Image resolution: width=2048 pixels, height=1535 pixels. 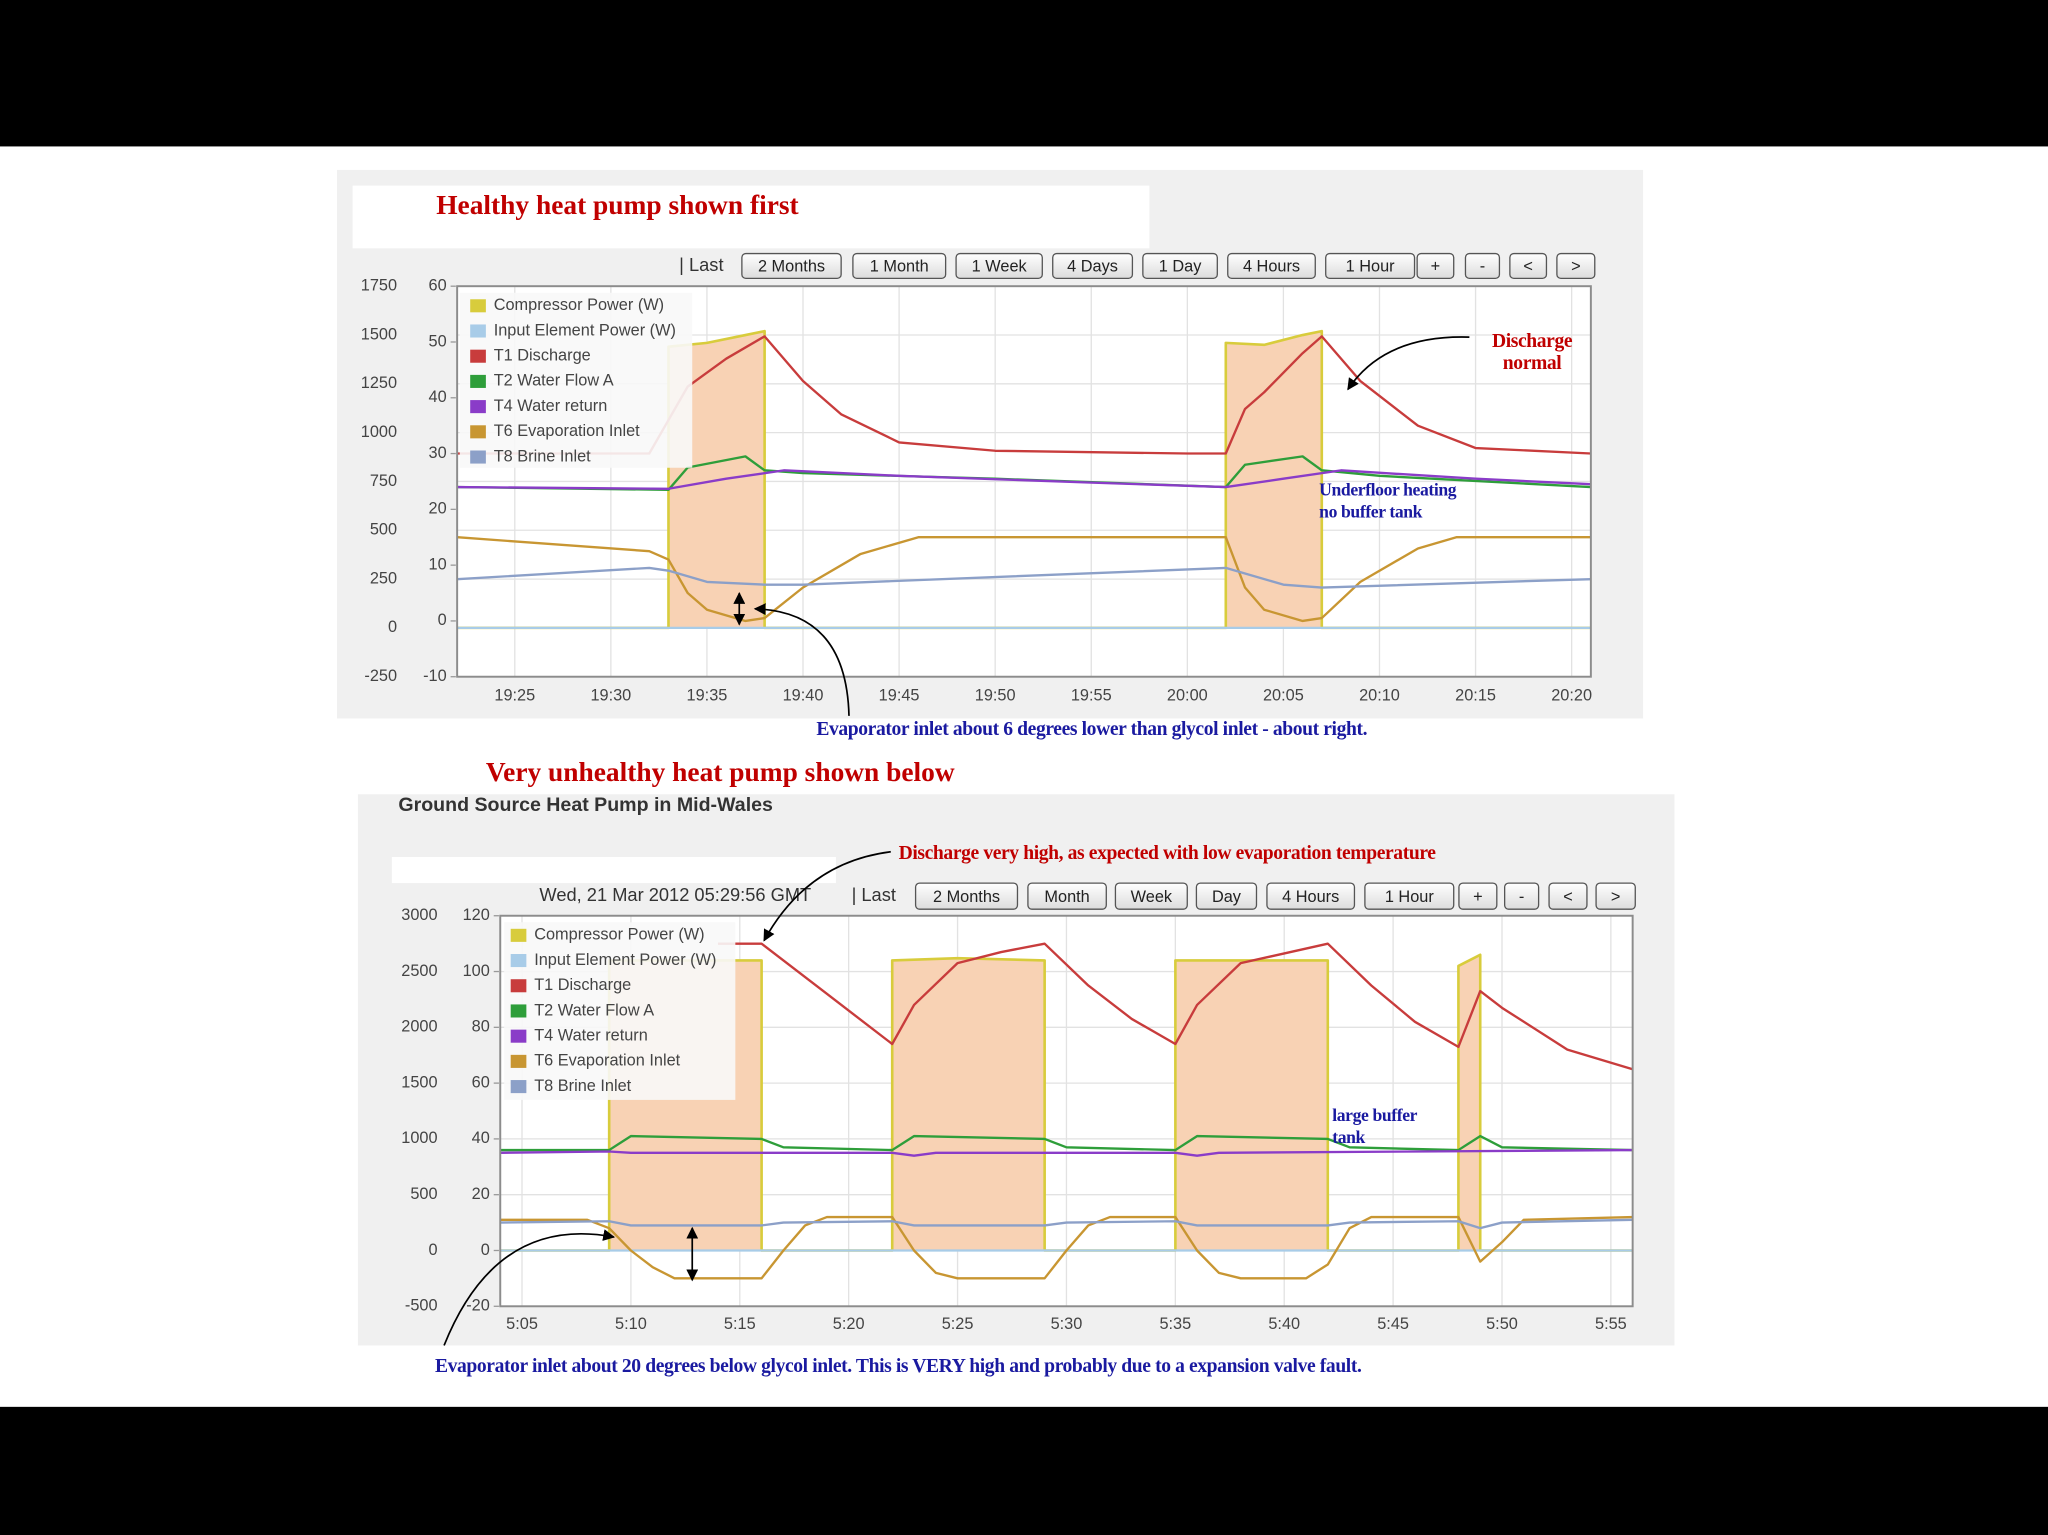 What do you see at coordinates (419, 915) in the screenshot?
I see `y-tick-label: 3000` at bounding box center [419, 915].